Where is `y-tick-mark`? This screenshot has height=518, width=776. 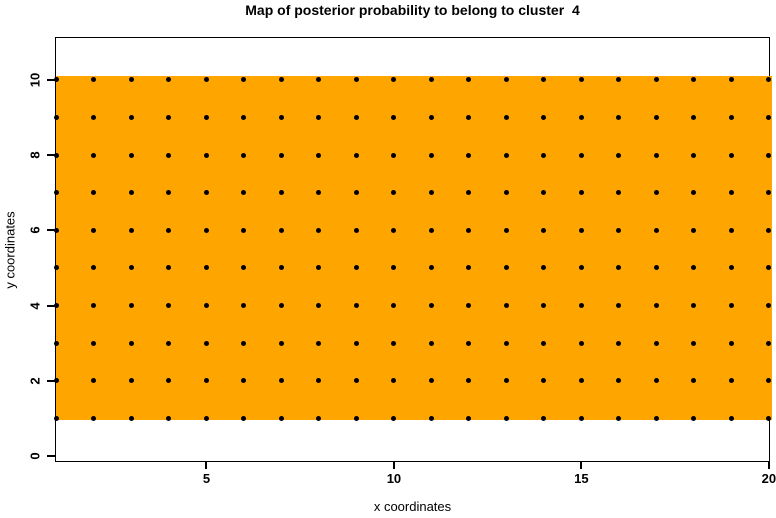
y-tick-mark is located at coordinates (51, 230).